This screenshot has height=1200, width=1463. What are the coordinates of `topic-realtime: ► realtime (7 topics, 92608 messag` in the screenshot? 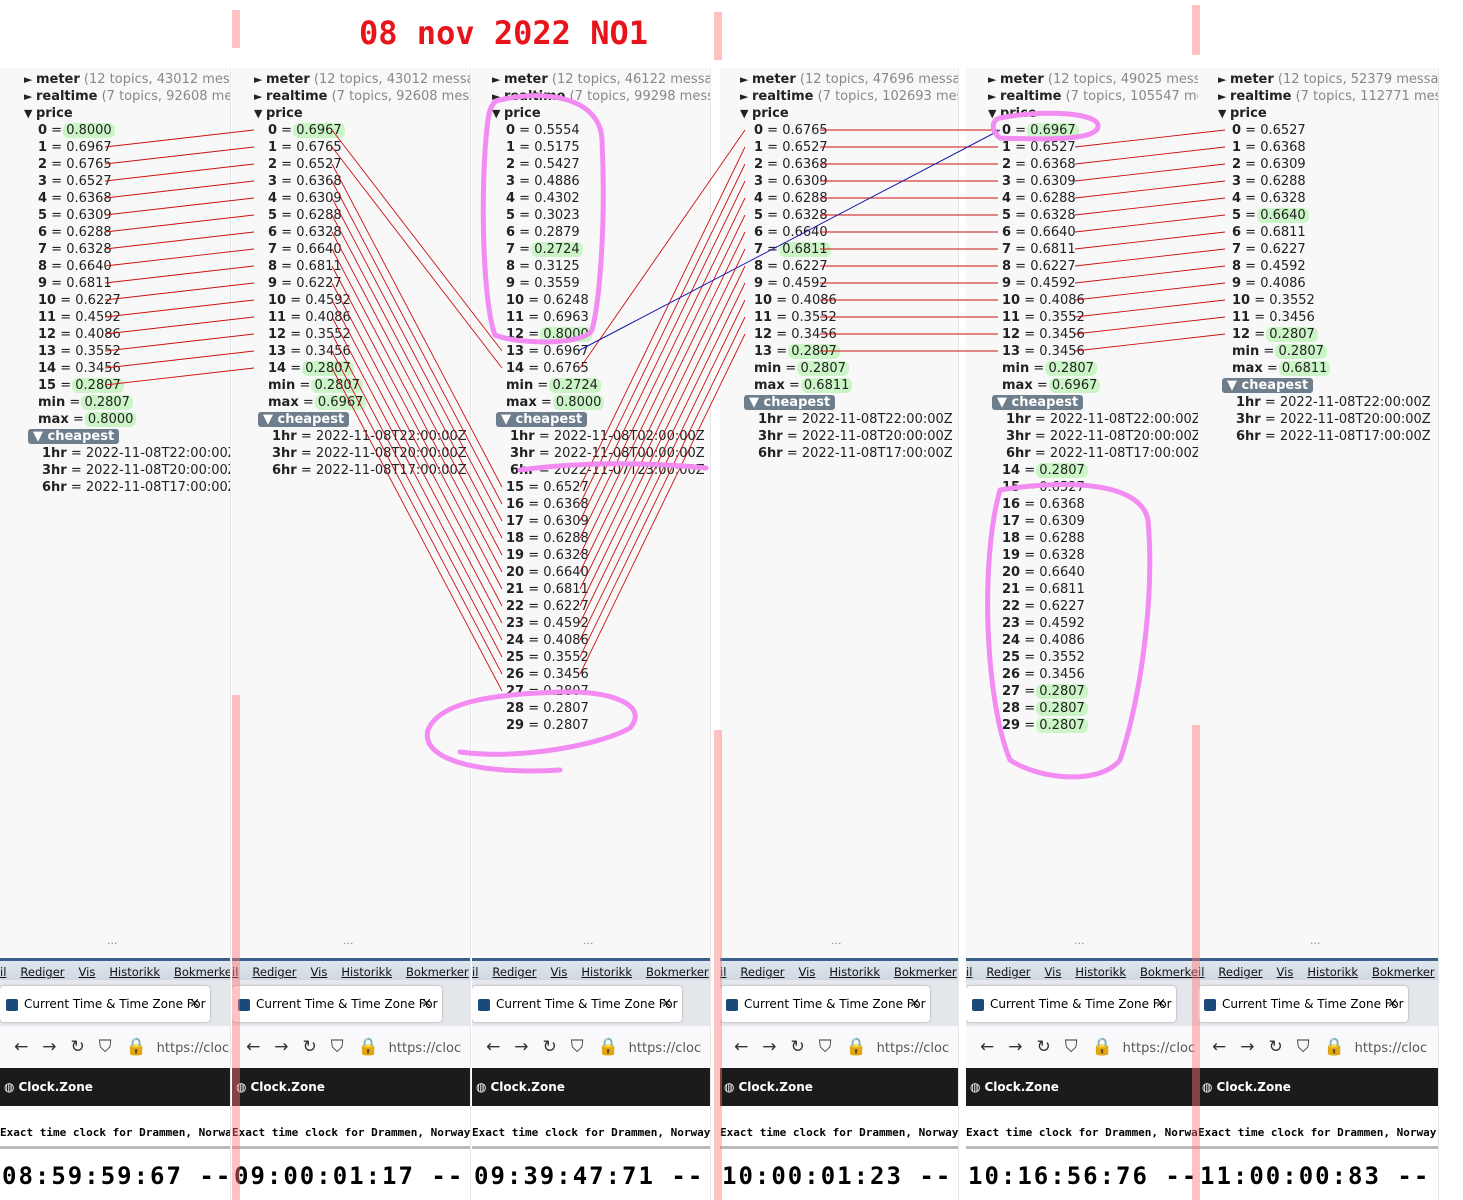 It's located at (362, 96).